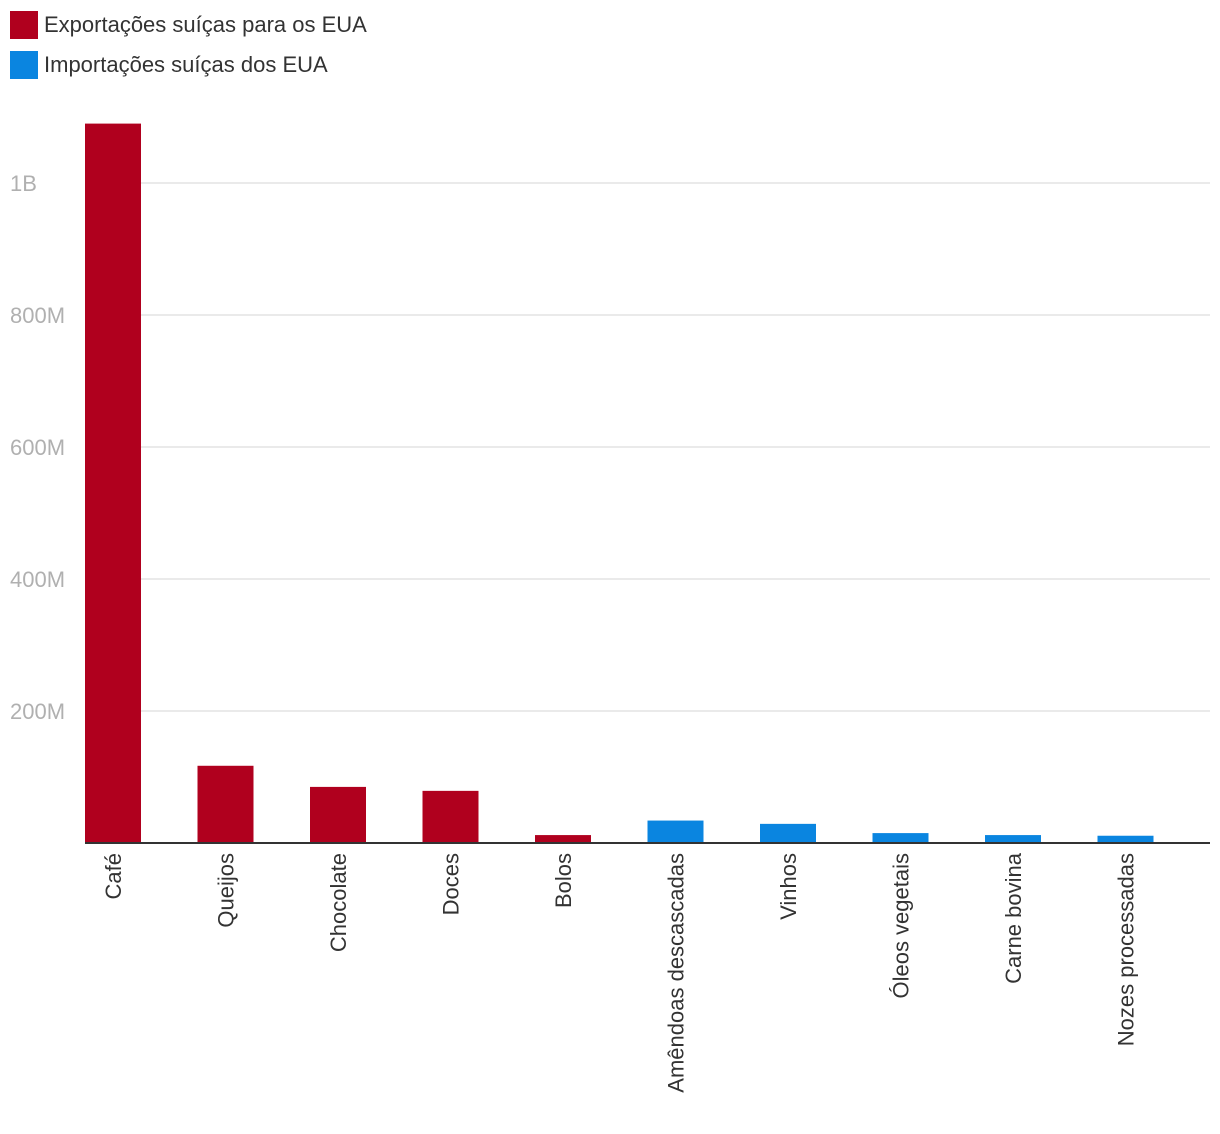 This screenshot has height=1134, width=1220. What do you see at coordinates (113, 876) in the screenshot?
I see `x-category-label: Café` at bounding box center [113, 876].